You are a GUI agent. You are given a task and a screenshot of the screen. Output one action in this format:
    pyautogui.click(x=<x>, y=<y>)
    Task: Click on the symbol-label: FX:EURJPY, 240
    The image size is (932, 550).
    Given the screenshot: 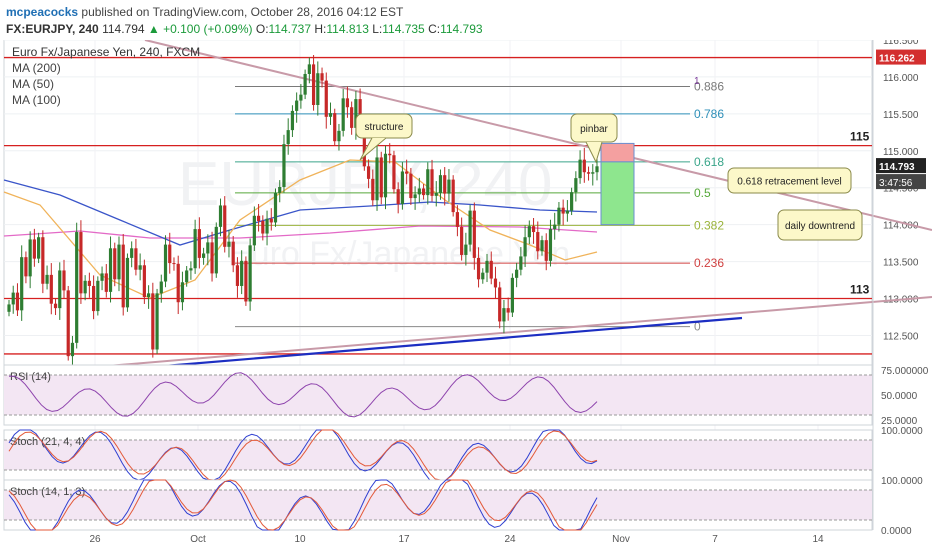 What is the action you would take?
    pyautogui.click(x=52, y=29)
    